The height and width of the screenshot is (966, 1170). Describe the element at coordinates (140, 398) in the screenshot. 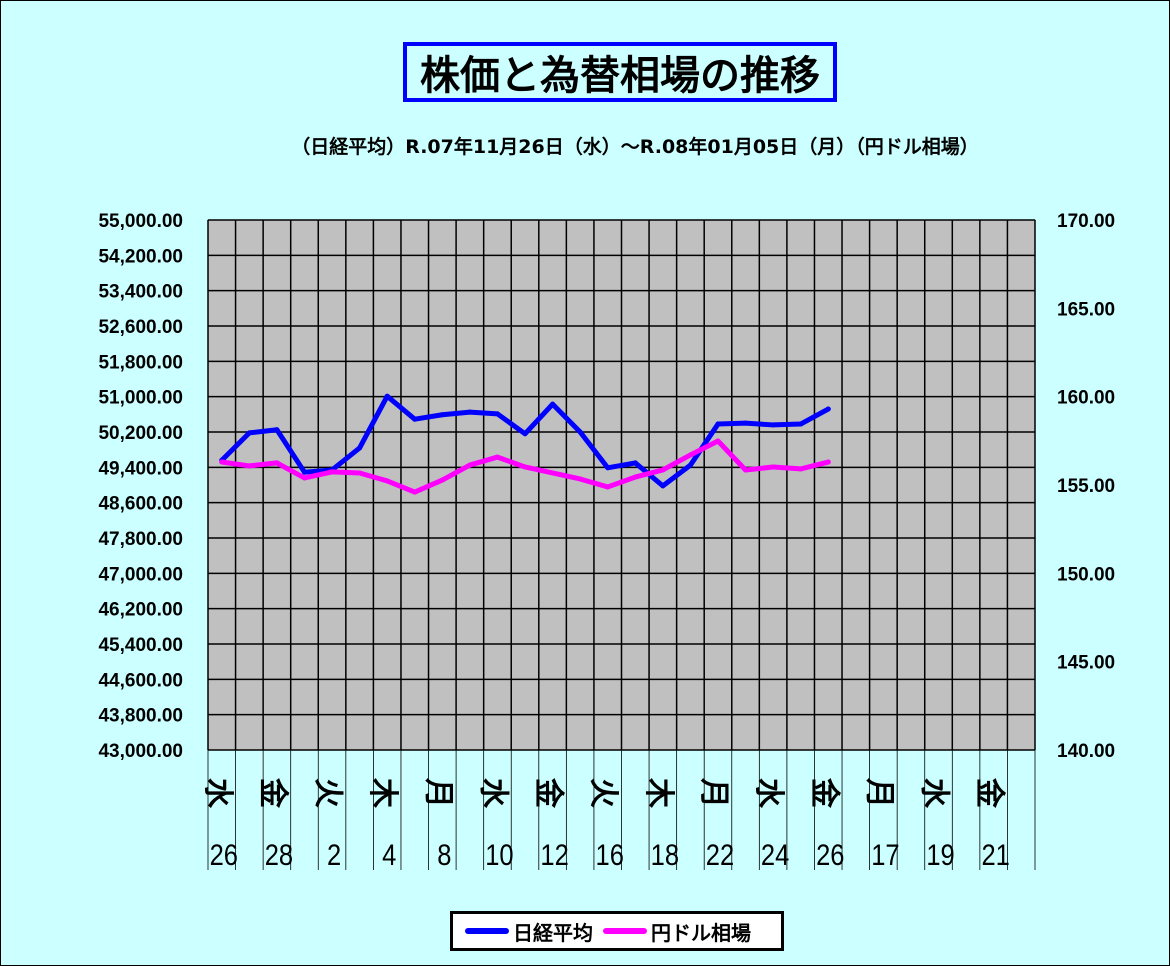

I see `y-left-tick-label: 51,000.00` at that location.